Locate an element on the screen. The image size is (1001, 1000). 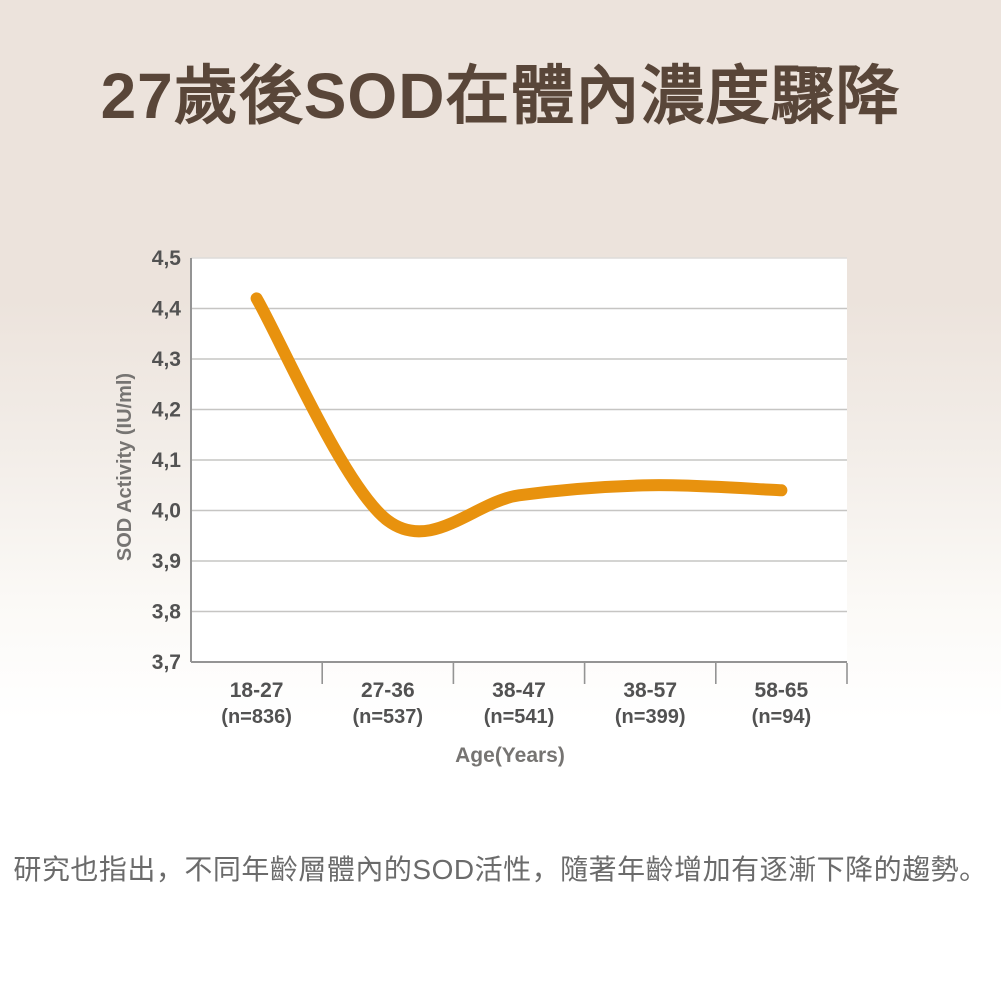
y-tick-label: 4,3 is located at coordinates (166, 359).